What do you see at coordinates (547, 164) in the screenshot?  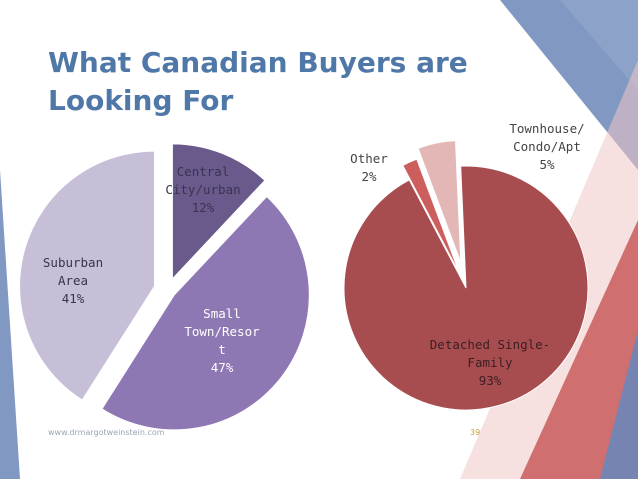 I see `pie2-slice-3-label-line: 5%` at bounding box center [547, 164].